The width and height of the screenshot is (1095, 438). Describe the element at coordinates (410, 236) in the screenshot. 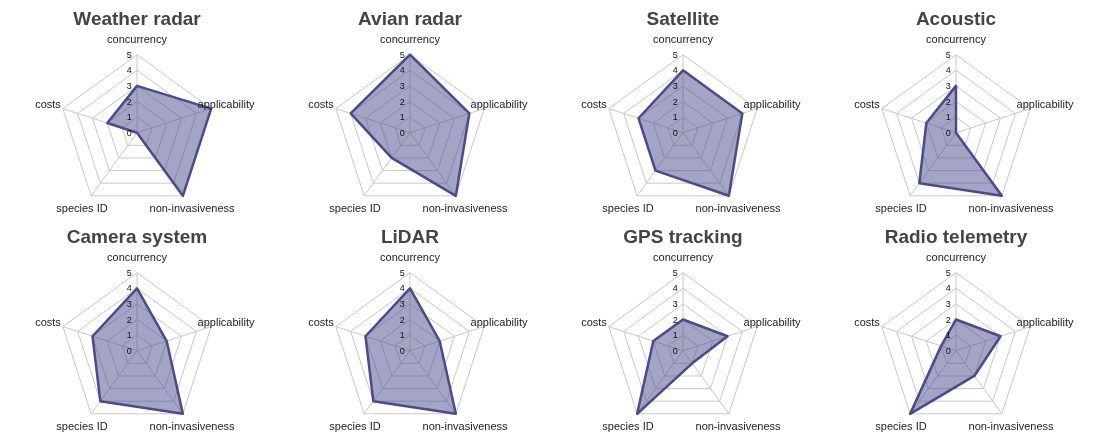

I see `chart-title: LiDAR` at that location.